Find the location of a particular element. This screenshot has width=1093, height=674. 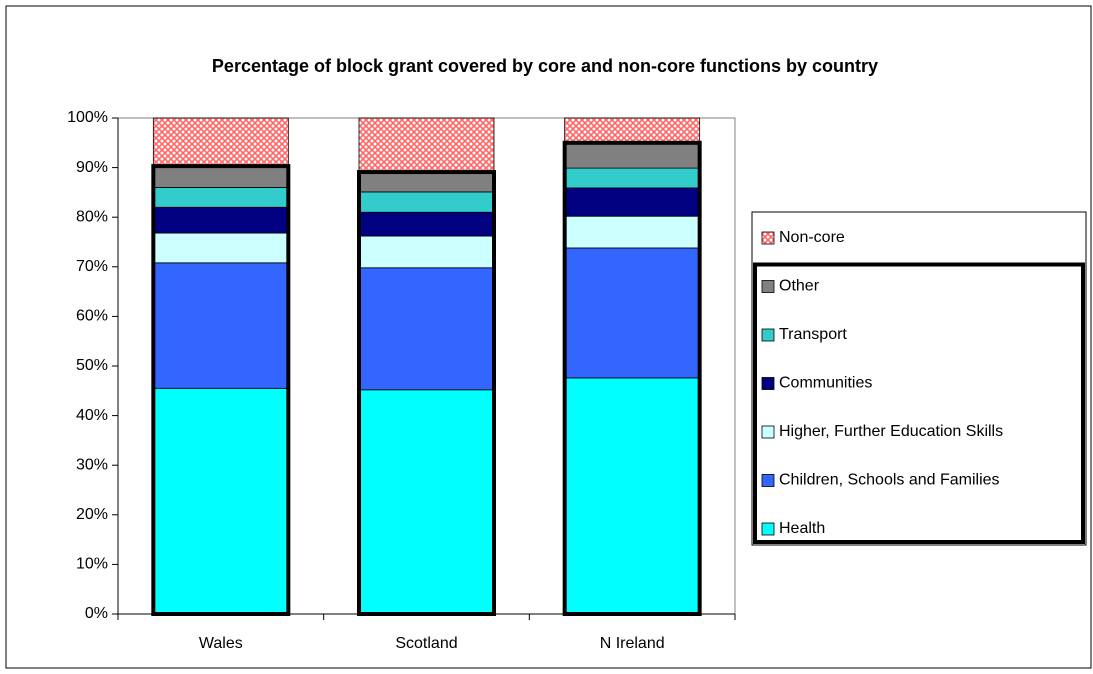

legend-label: Health is located at coordinates (802, 528).